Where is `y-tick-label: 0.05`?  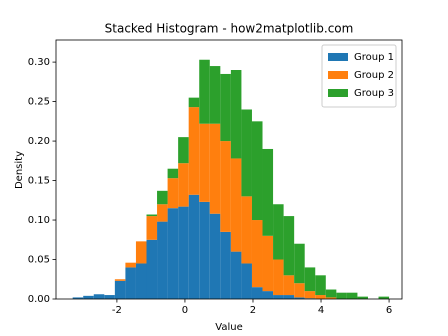 y-tick-label: 0.05 is located at coordinates (39, 260).